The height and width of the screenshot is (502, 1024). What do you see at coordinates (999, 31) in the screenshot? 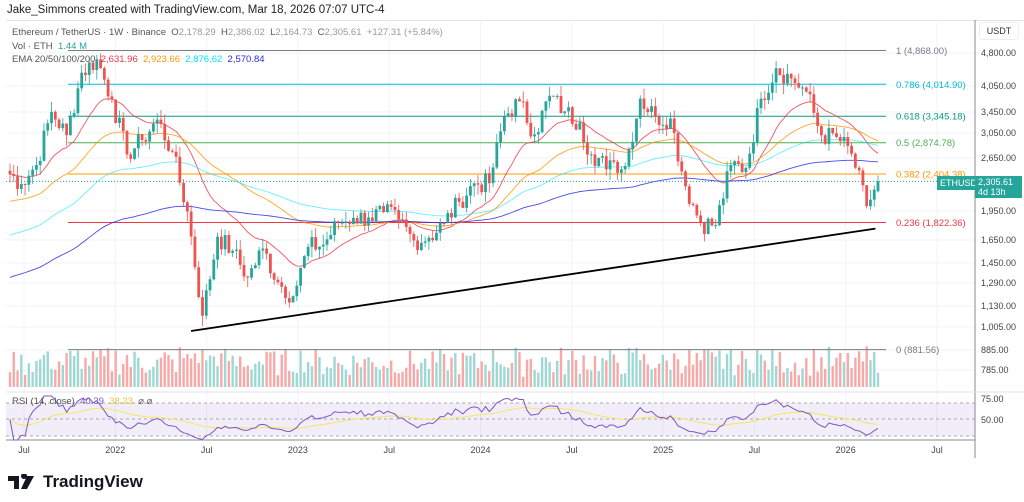
I see `currency-button: USDT` at bounding box center [999, 31].